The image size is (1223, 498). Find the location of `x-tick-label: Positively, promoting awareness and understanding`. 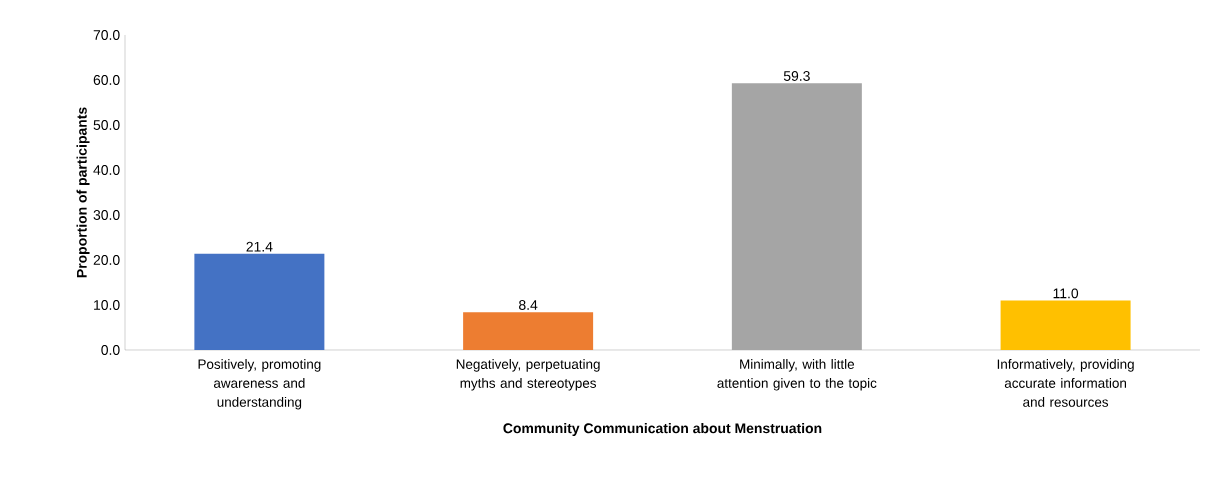

x-tick-label: Positively, promoting awareness and understanding is located at coordinates (259, 384).